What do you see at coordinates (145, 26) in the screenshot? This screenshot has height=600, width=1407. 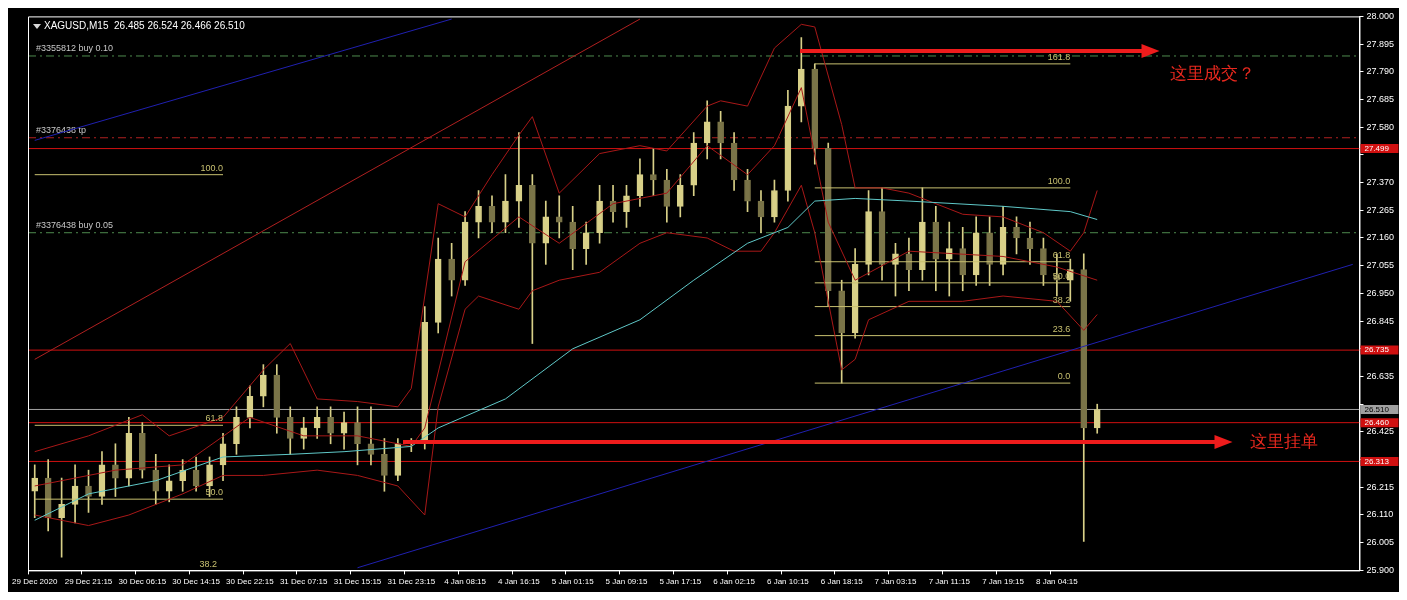 I see `chart-title: XAGUSD,M15 26.485 26.524 26.466 26.510` at bounding box center [145, 26].